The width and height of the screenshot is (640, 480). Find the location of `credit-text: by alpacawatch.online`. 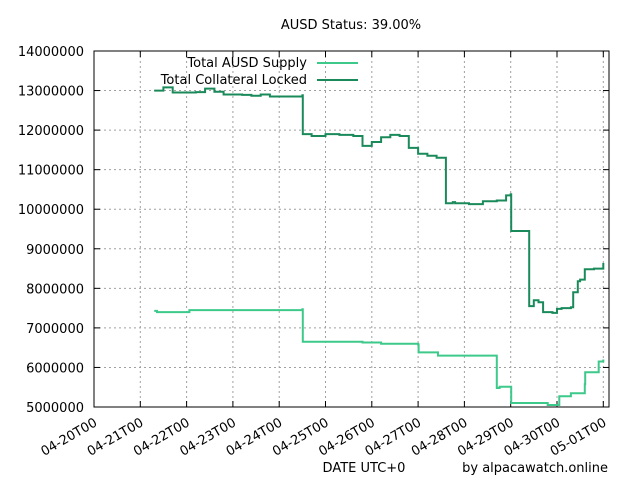

credit-text: by alpacawatch.online is located at coordinates (535, 468).